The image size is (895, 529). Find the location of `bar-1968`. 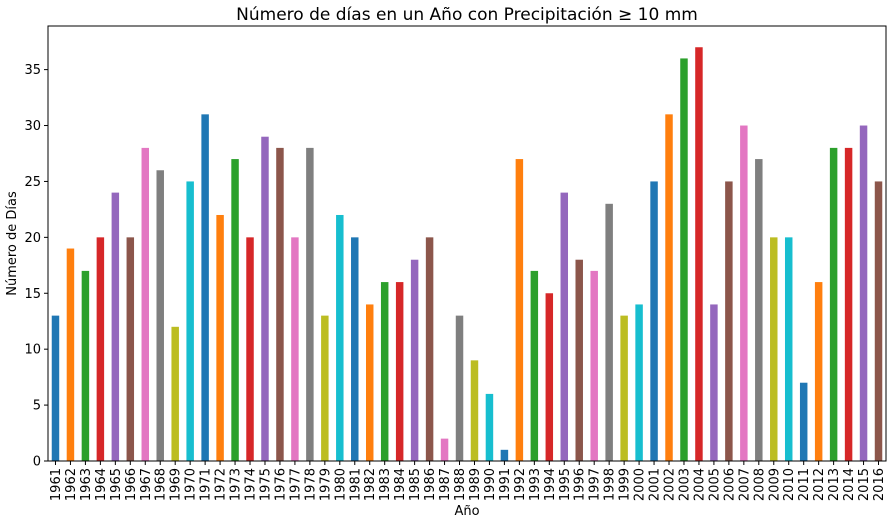

bar-1968 is located at coordinates (160, 315).